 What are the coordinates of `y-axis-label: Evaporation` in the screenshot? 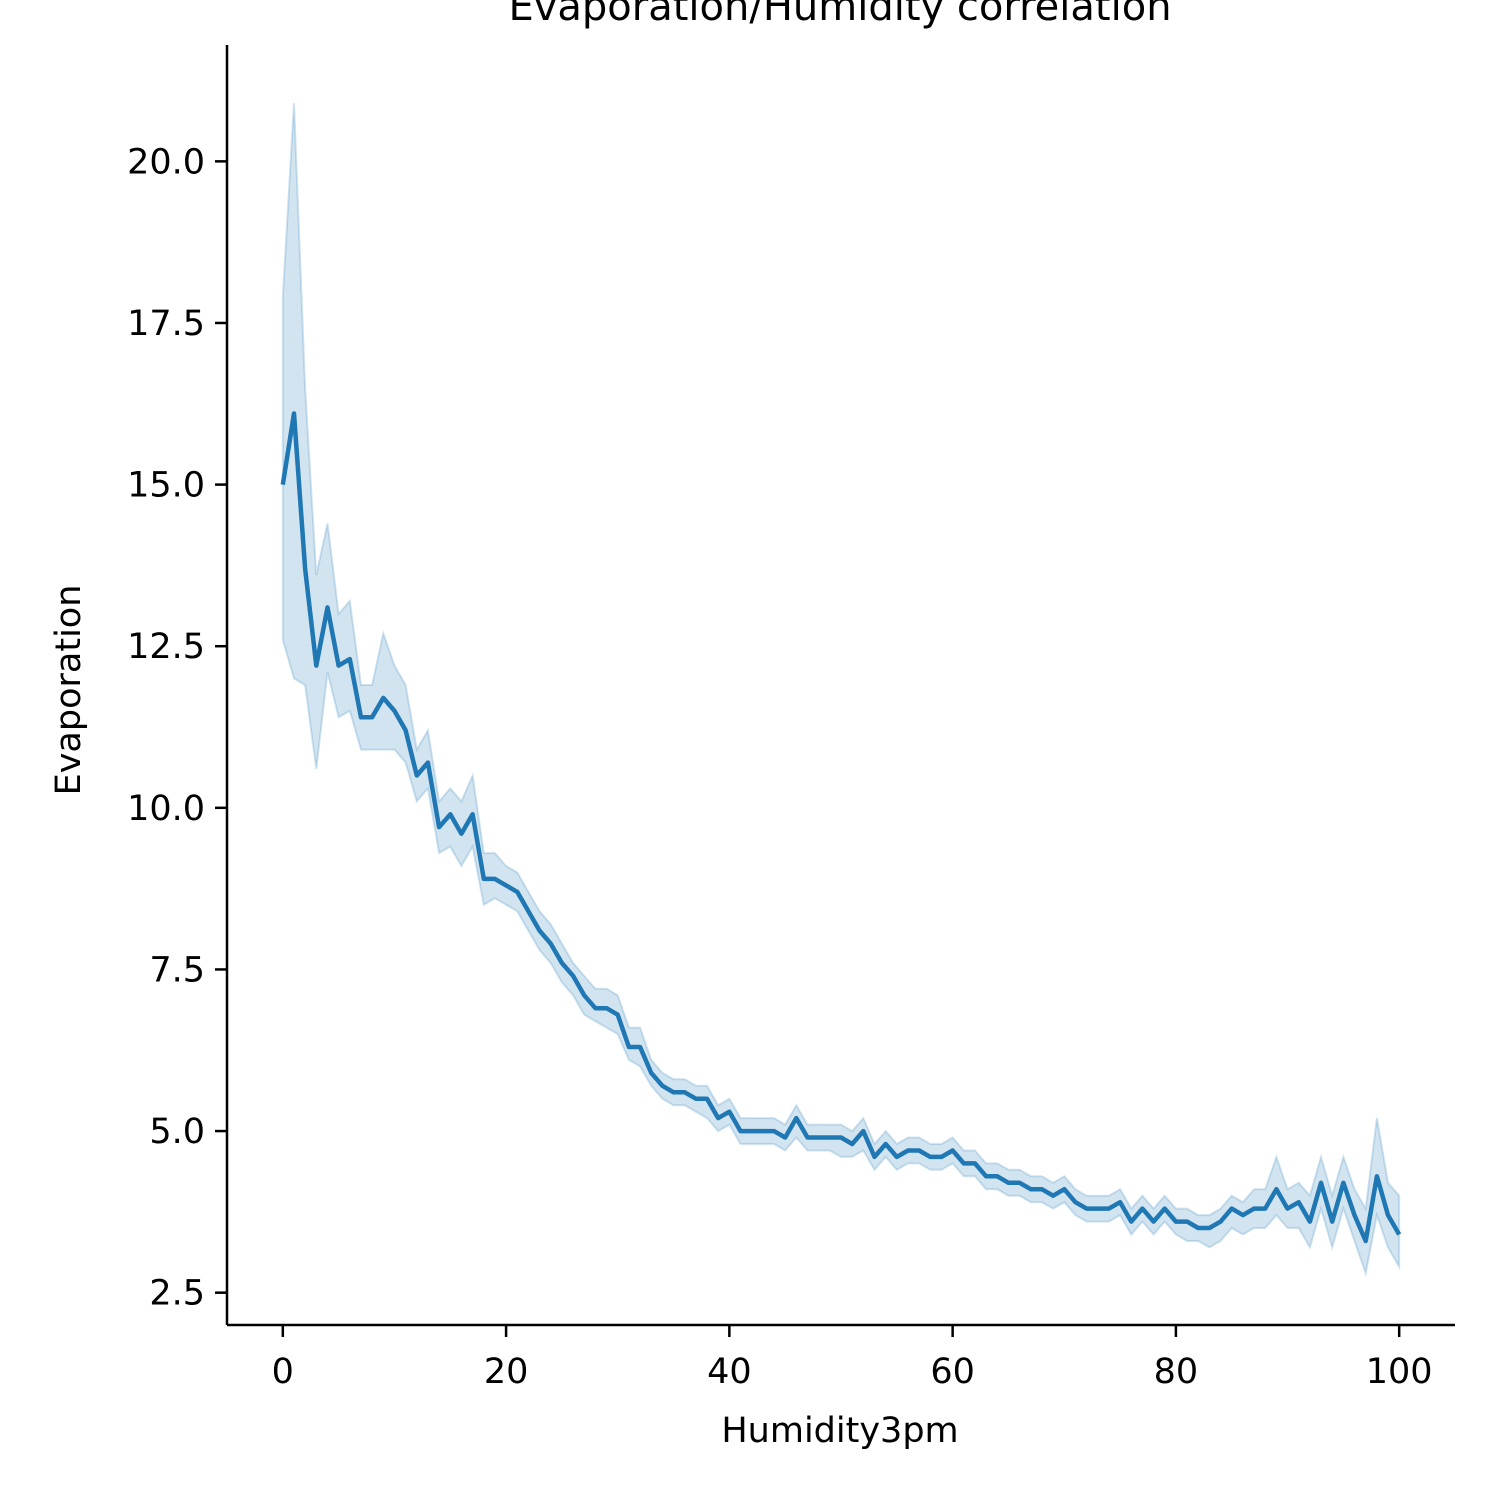 It's located at (69, 690).